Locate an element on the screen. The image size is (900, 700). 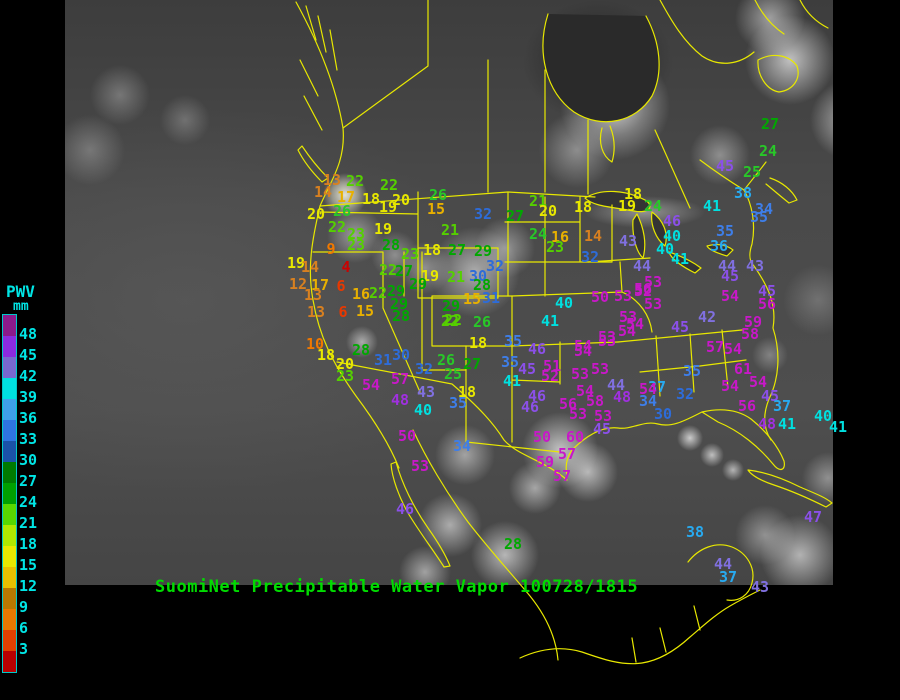
legend-label: 33 is located at coordinates (28, 439).